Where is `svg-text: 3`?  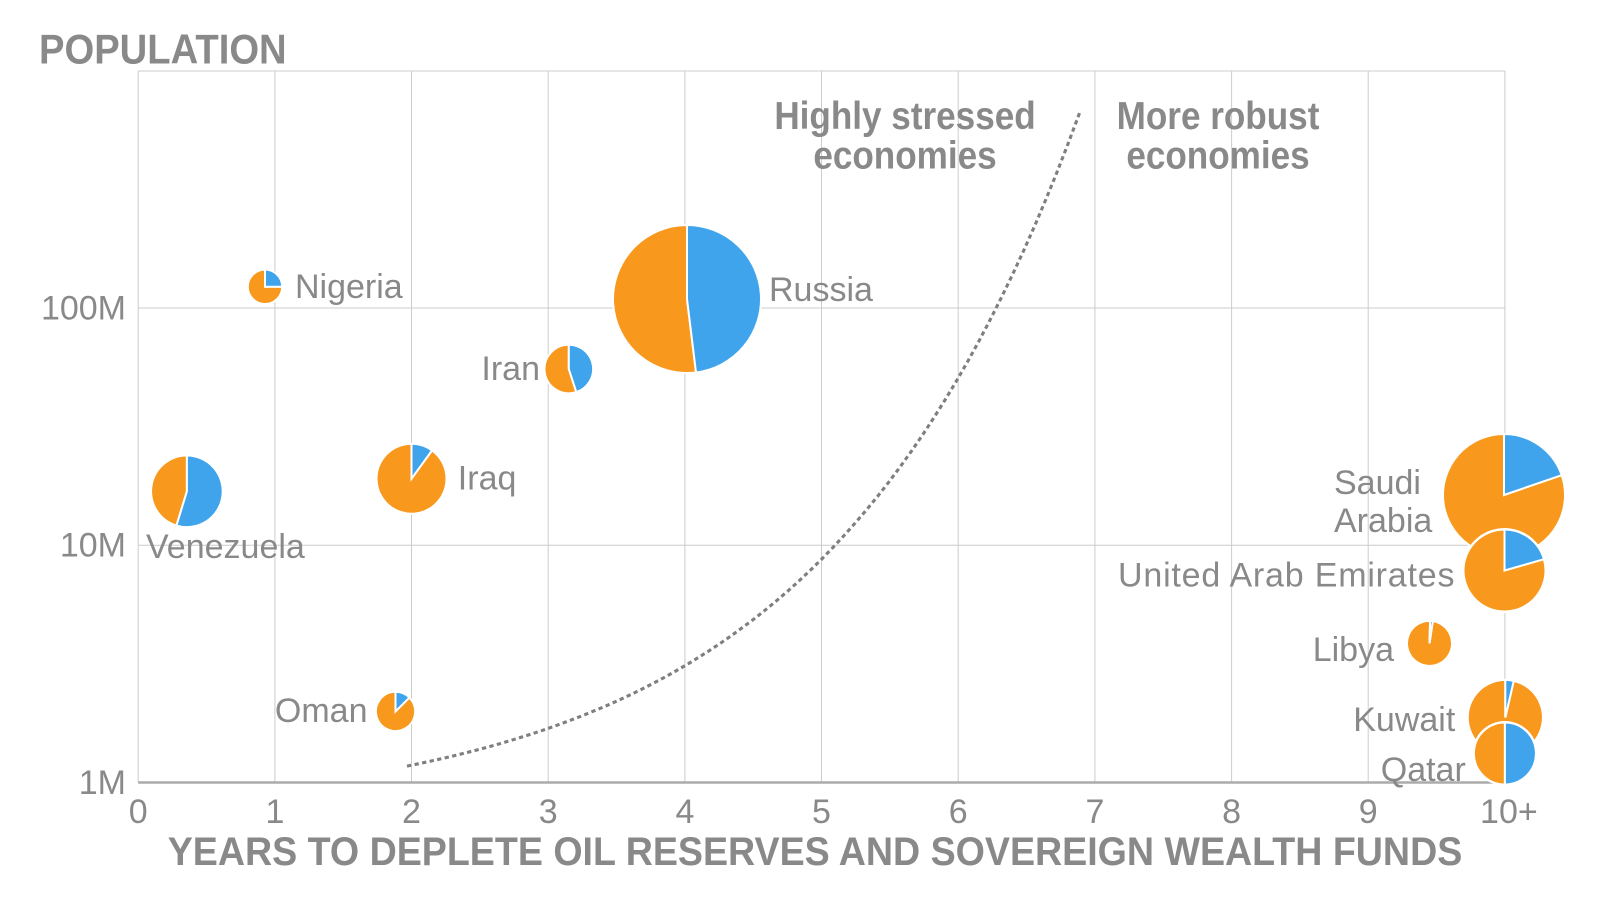 svg-text: 3 is located at coordinates (548, 812).